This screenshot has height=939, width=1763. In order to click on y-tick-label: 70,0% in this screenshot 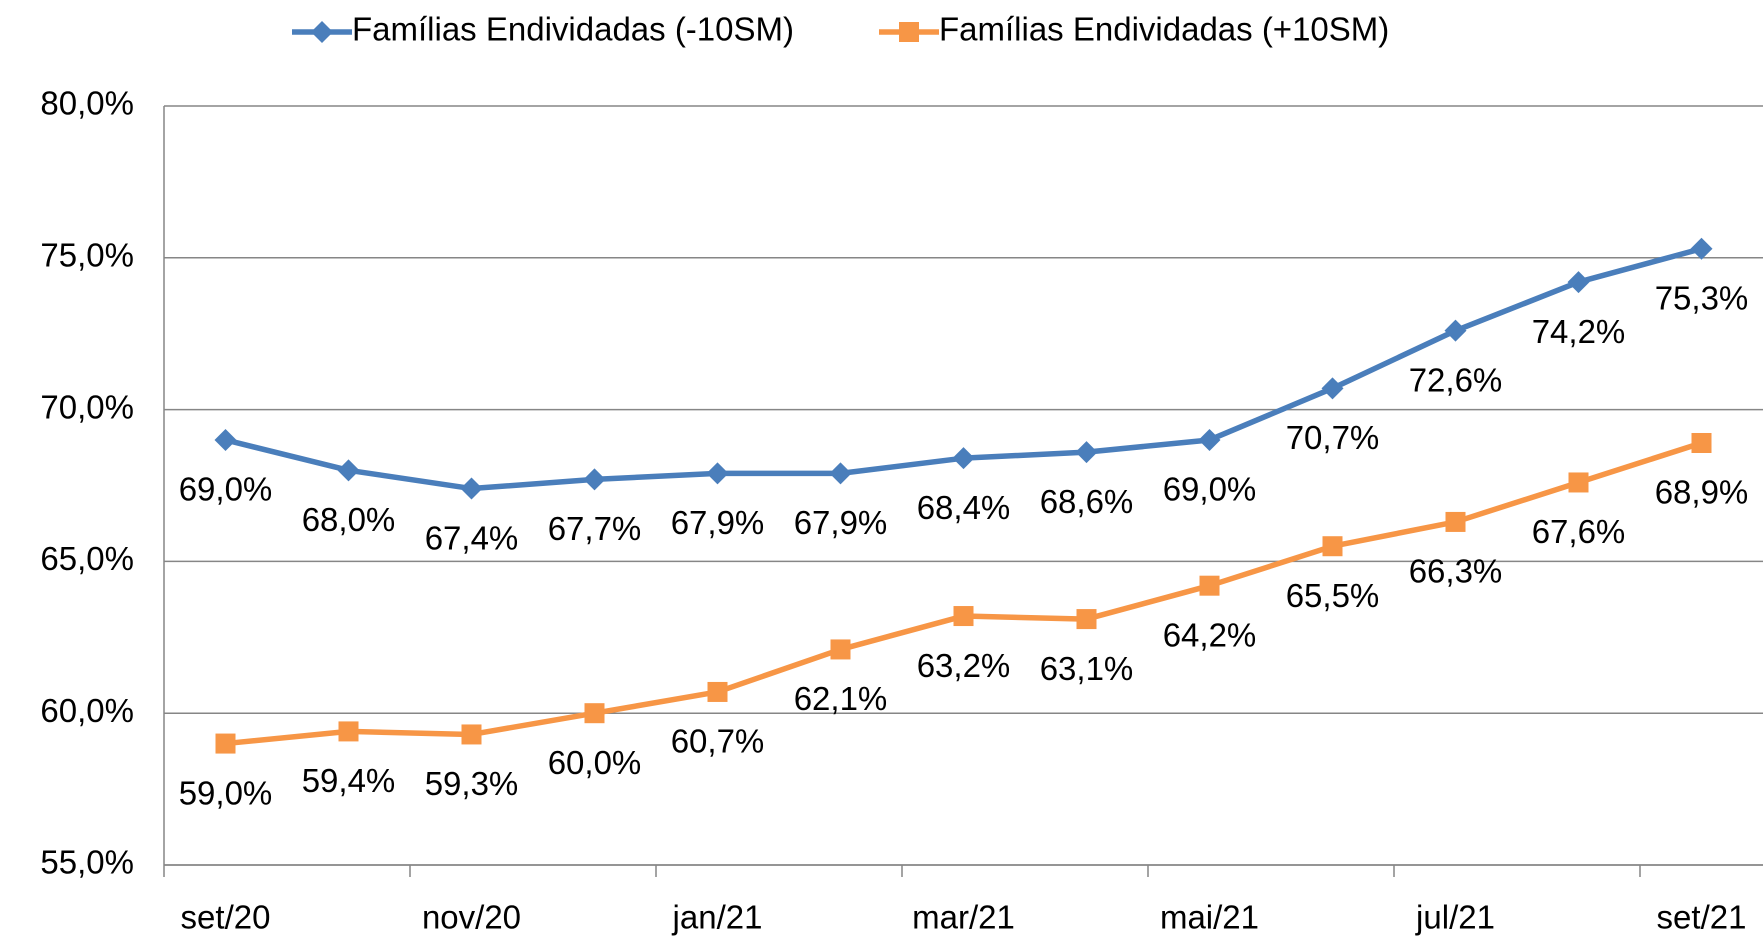, I will do `click(87, 406)`.